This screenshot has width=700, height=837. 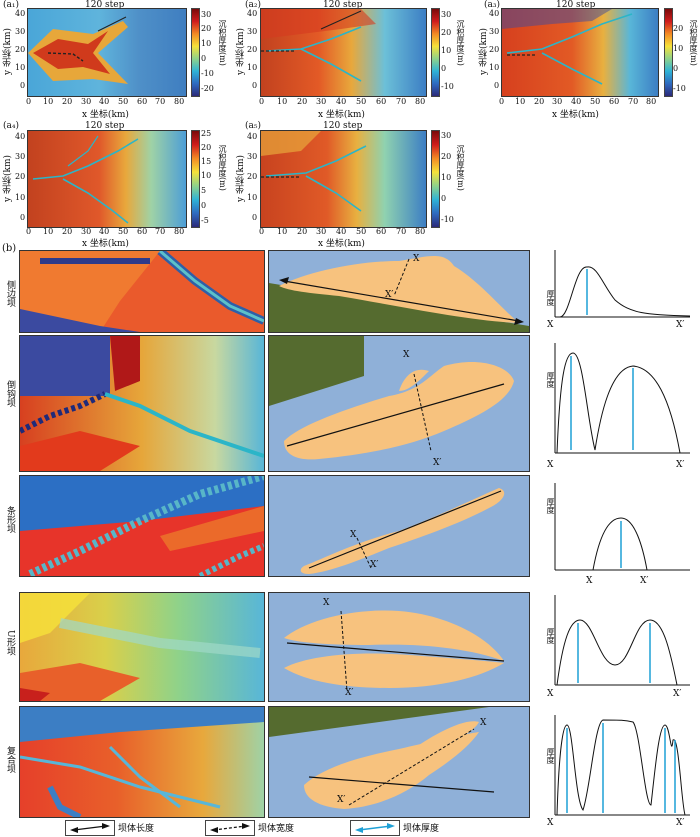 I want to click on legend-thickness-symbol, so click(x=375, y=828).